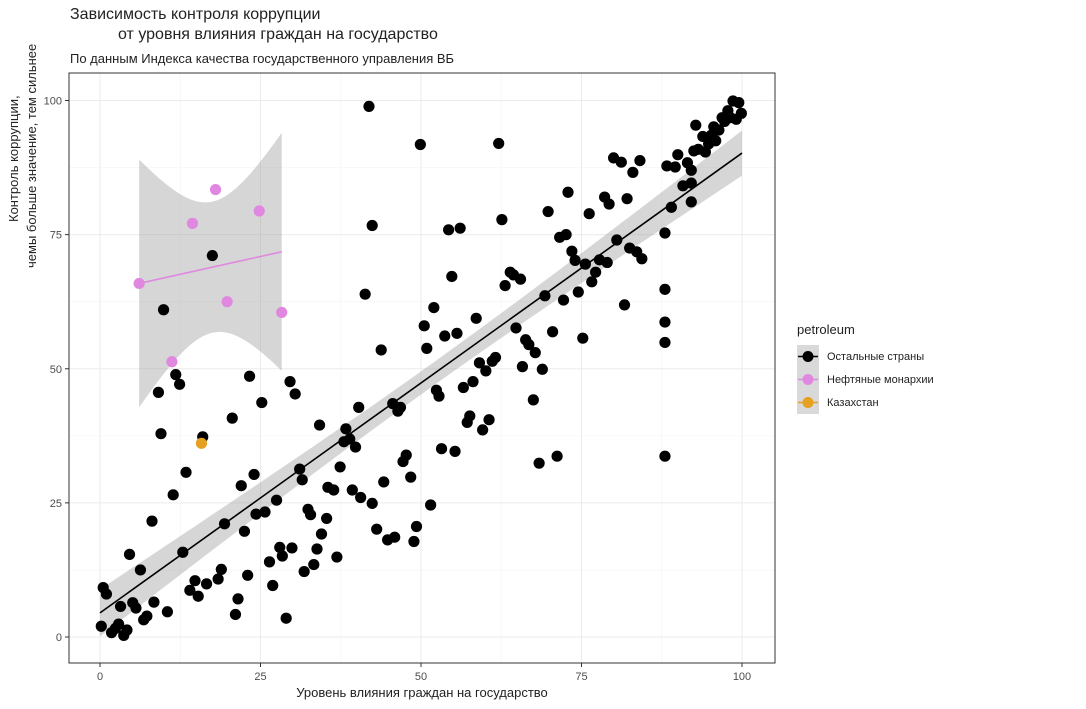 The width and height of the screenshot is (1086, 709). What do you see at coordinates (210, 268) in the screenshot?
I see `trend-line-oil-monarchies` at bounding box center [210, 268].